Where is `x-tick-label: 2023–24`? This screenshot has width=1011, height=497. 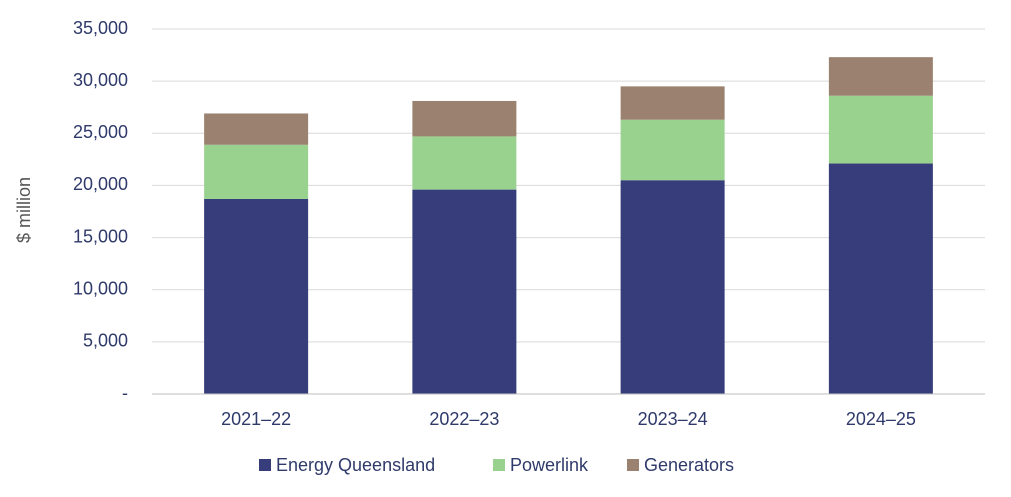
x-tick-label: 2023–24 is located at coordinates (673, 419).